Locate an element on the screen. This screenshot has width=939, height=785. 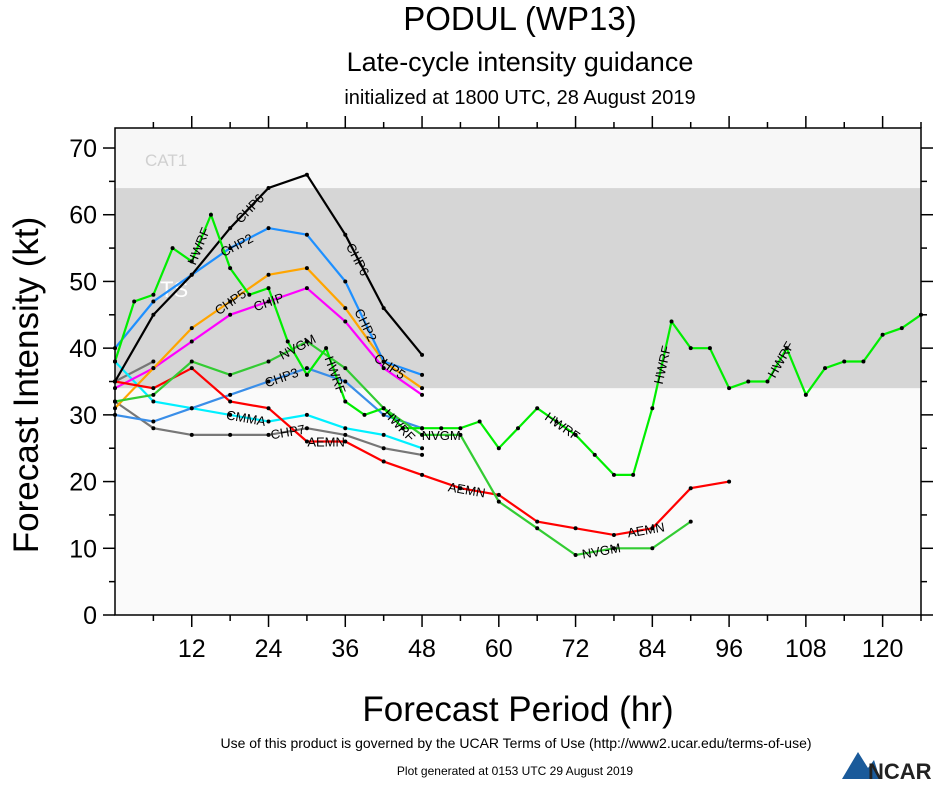
series-label: CMMA is located at coordinates (246, 418).